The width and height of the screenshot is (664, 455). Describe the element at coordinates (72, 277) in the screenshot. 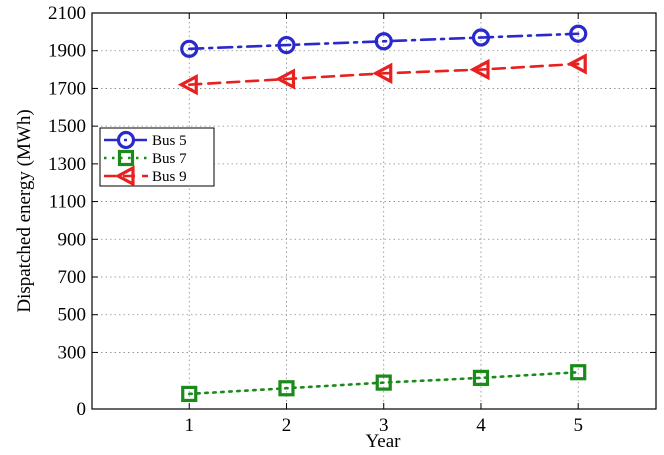

I see `y-tick-label: 700` at that location.